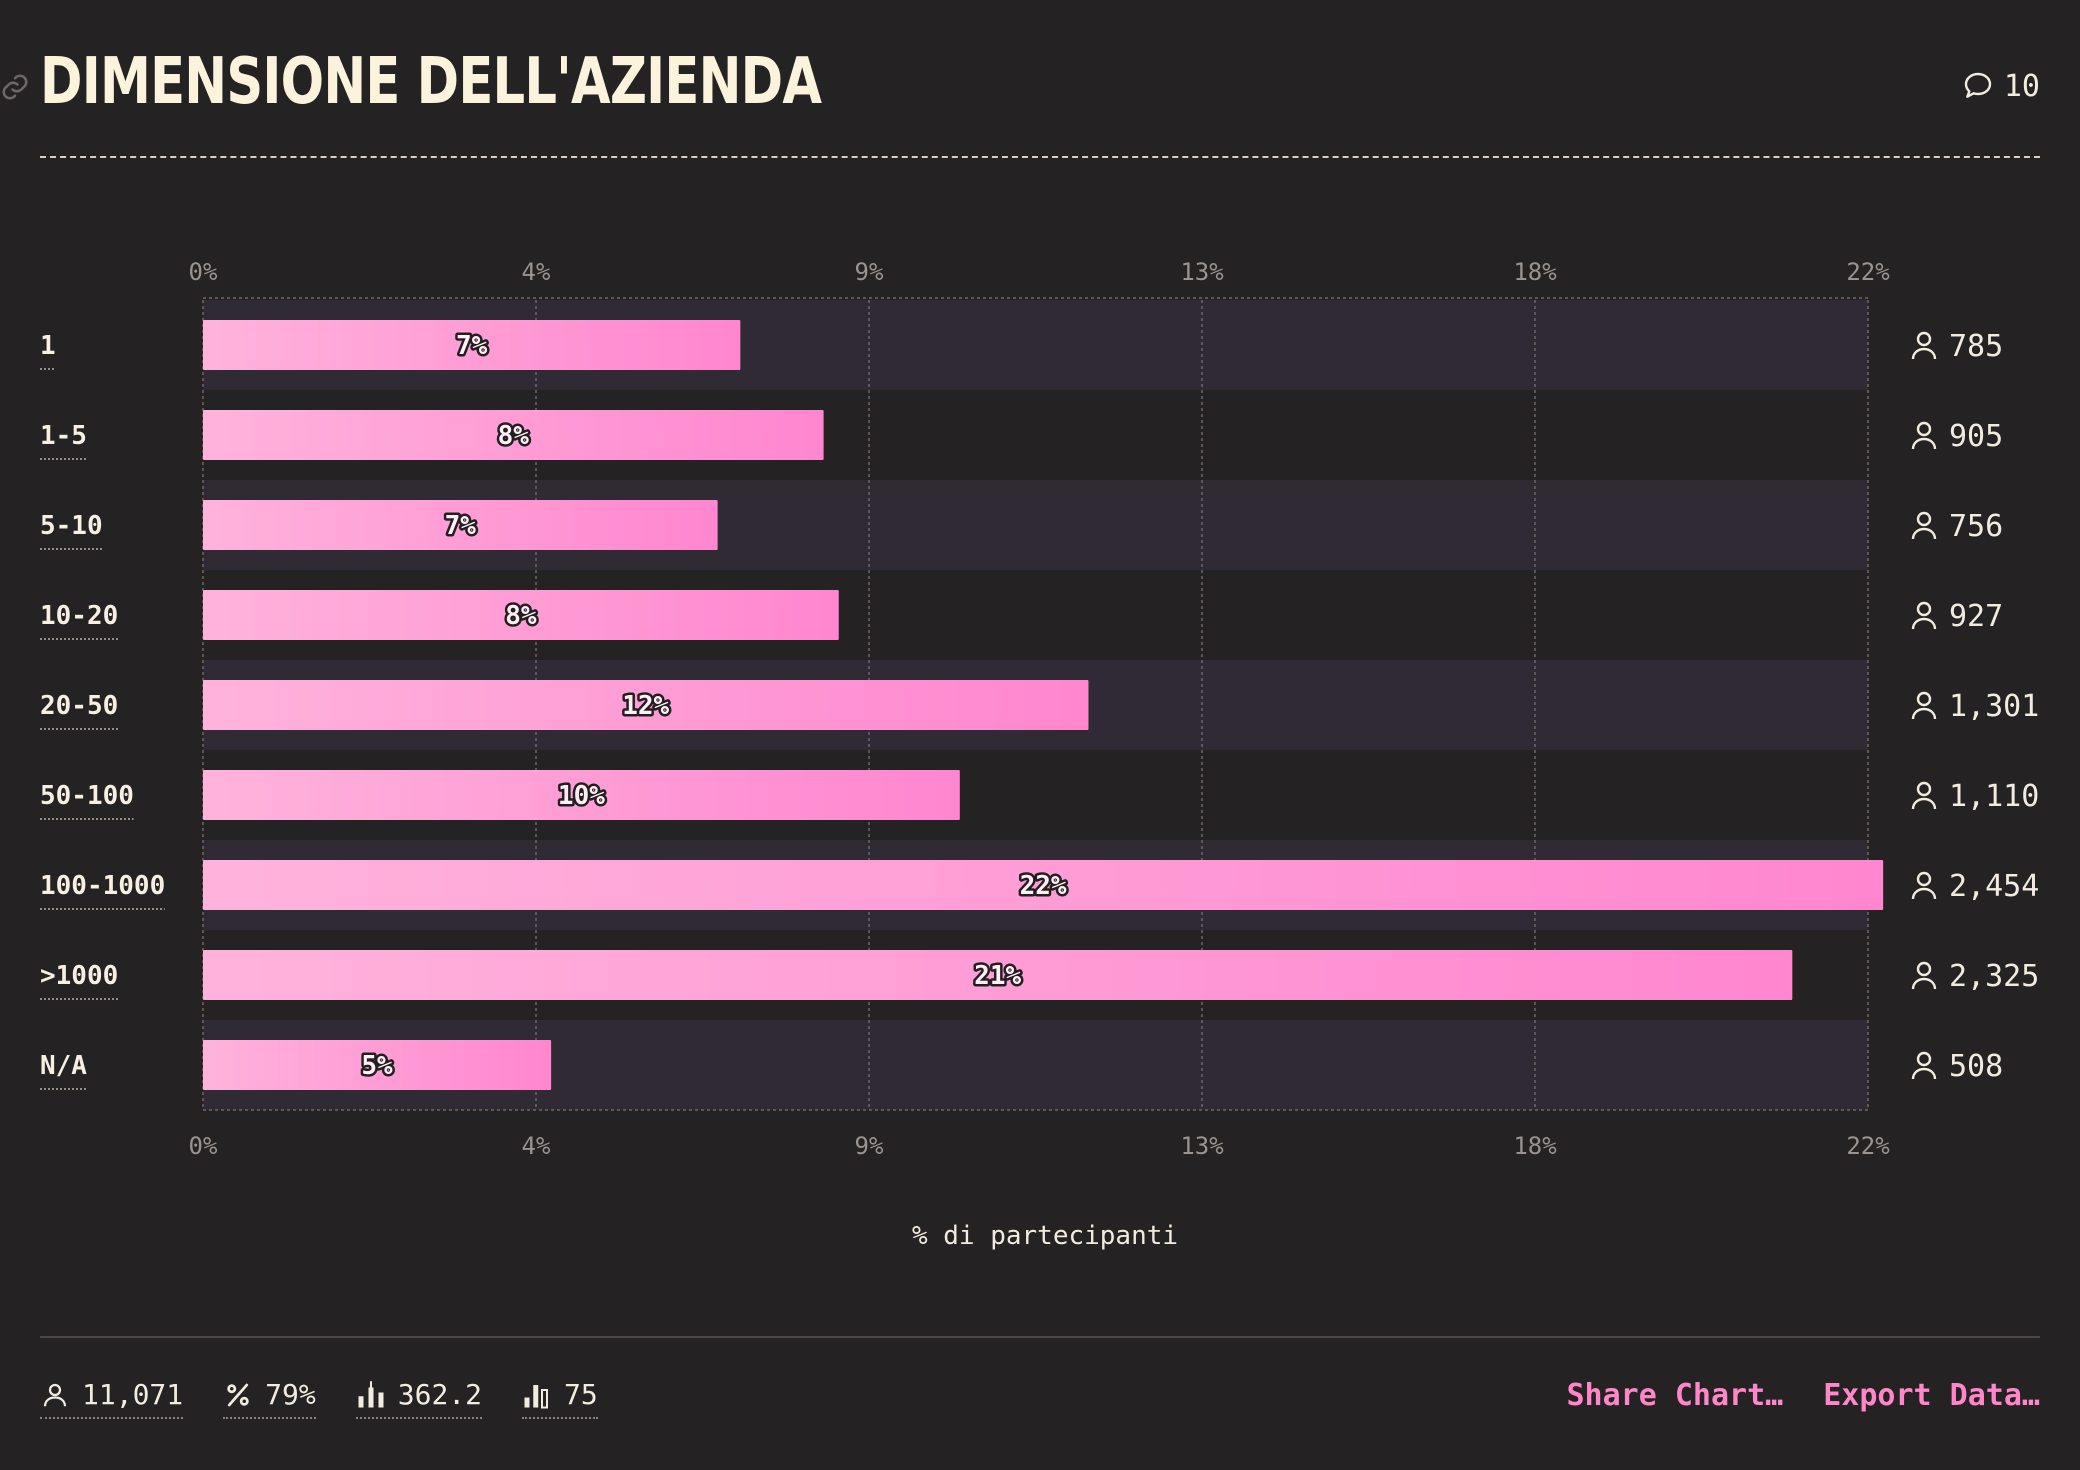 The height and width of the screenshot is (1470, 2080). I want to click on bar-value-label: 21%, so click(997, 976).